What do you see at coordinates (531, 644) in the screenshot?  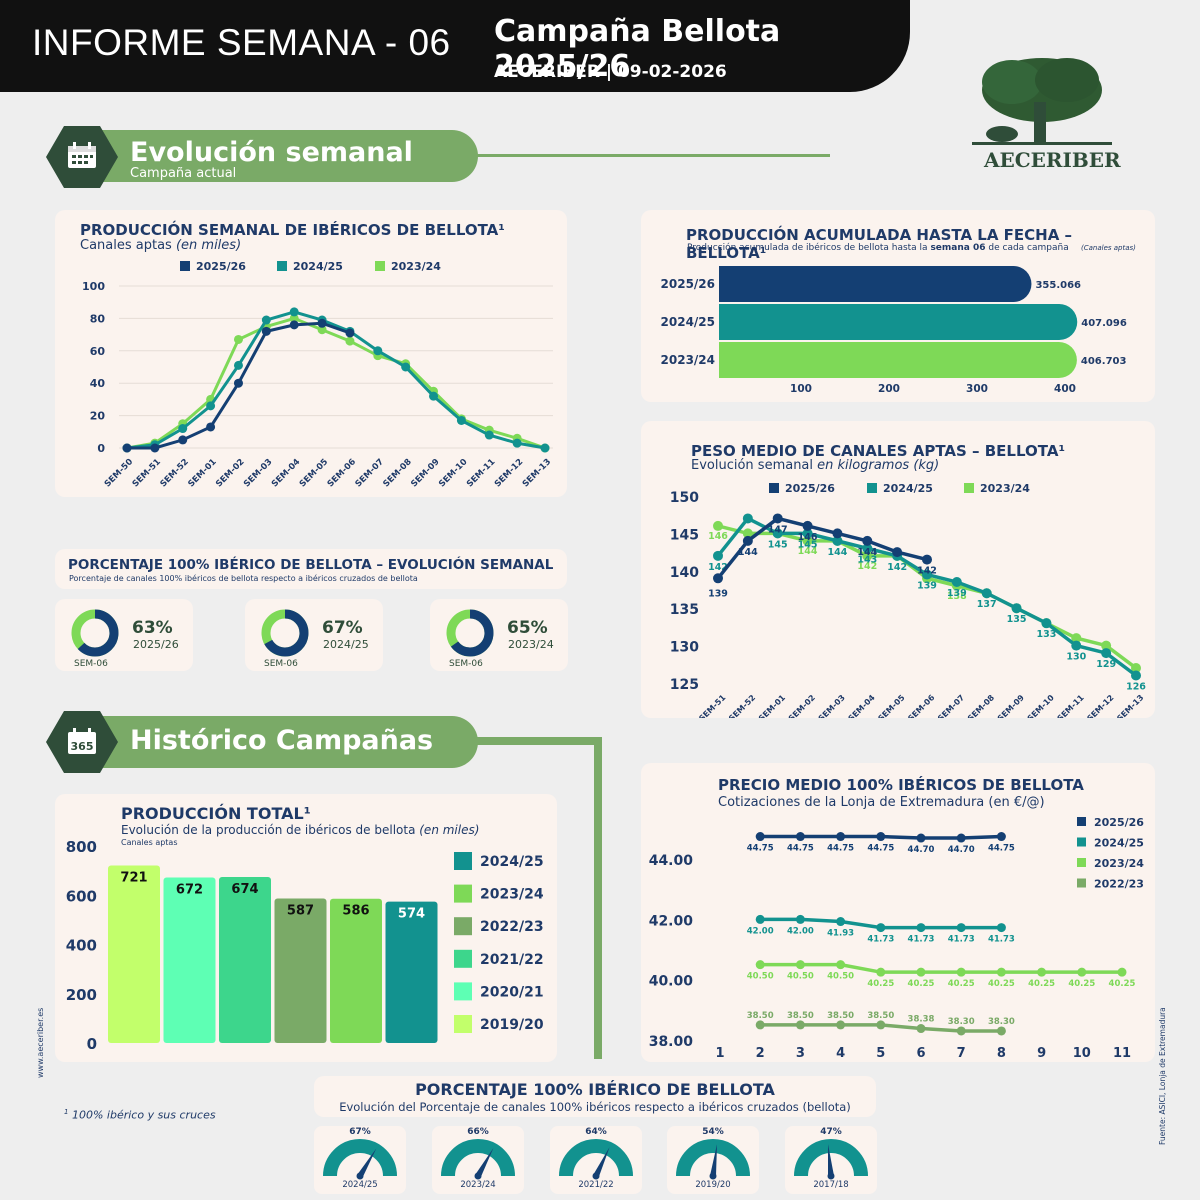 I see `donut-year: 2023/24` at bounding box center [531, 644].